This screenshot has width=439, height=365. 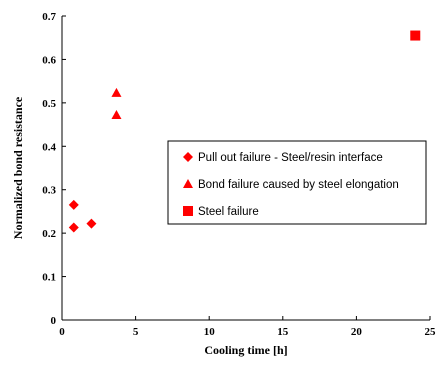 I want to click on y-tick-label: 0.2, so click(x=49, y=234).